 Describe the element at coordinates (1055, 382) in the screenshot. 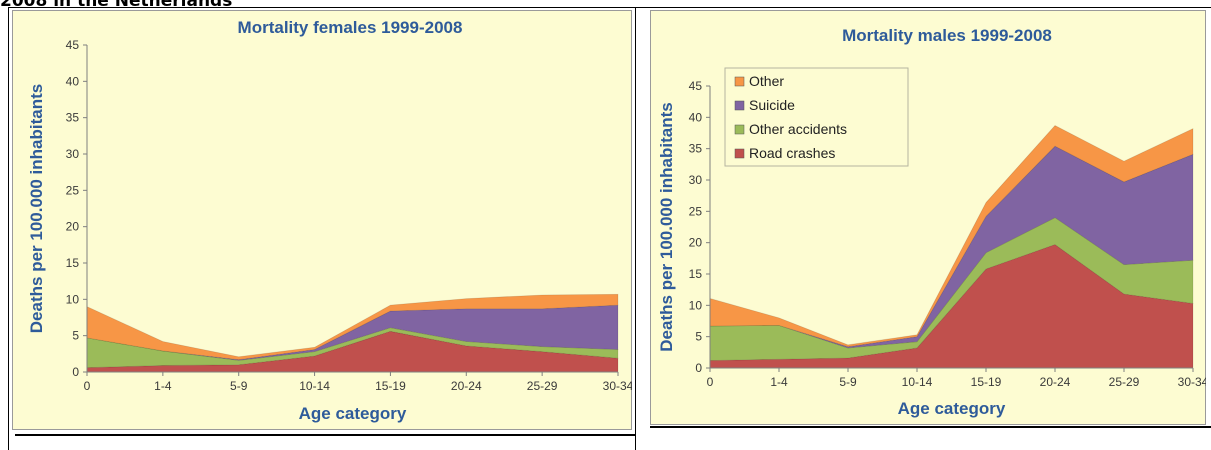

I see `males-xtick-label: 20-24` at that location.